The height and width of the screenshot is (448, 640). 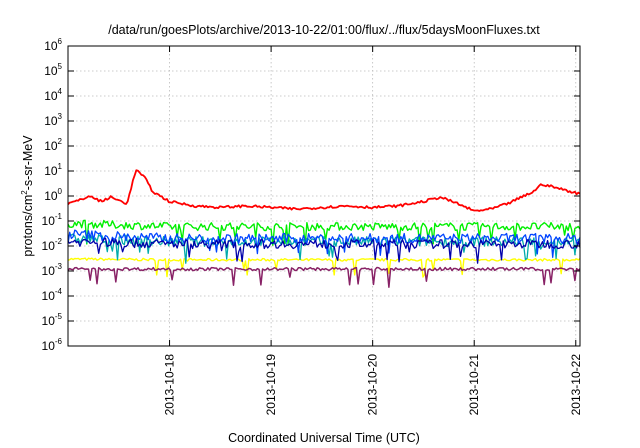 What do you see at coordinates (474, 385) in the screenshot?
I see `x-tick-label: 2013-10-21` at bounding box center [474, 385].